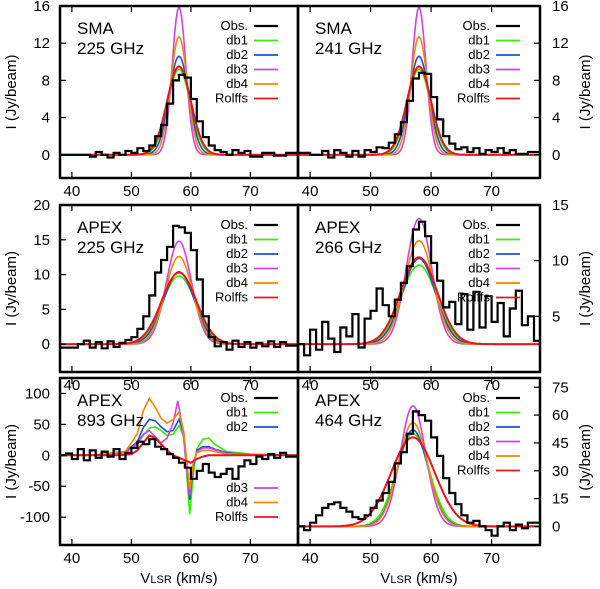 The height and width of the screenshot is (589, 600). I want to click on y-tick-label: -100, so click(35, 517).